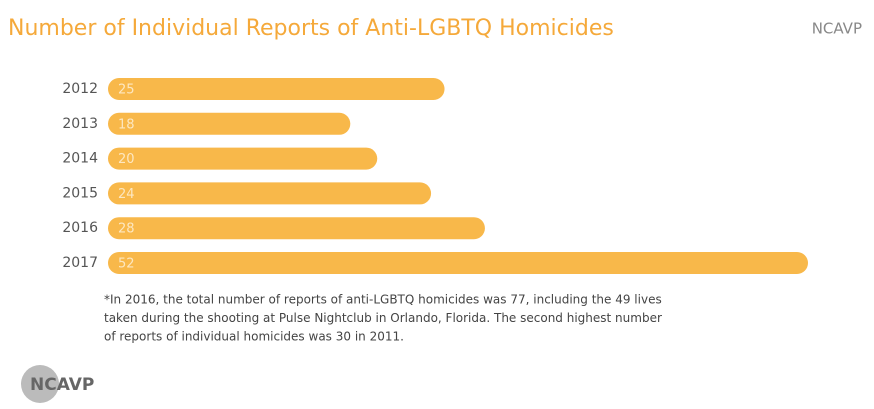 The image size is (874, 409). What do you see at coordinates (80, 89) in the screenshot?
I see `y-tick-label: 2012` at bounding box center [80, 89].